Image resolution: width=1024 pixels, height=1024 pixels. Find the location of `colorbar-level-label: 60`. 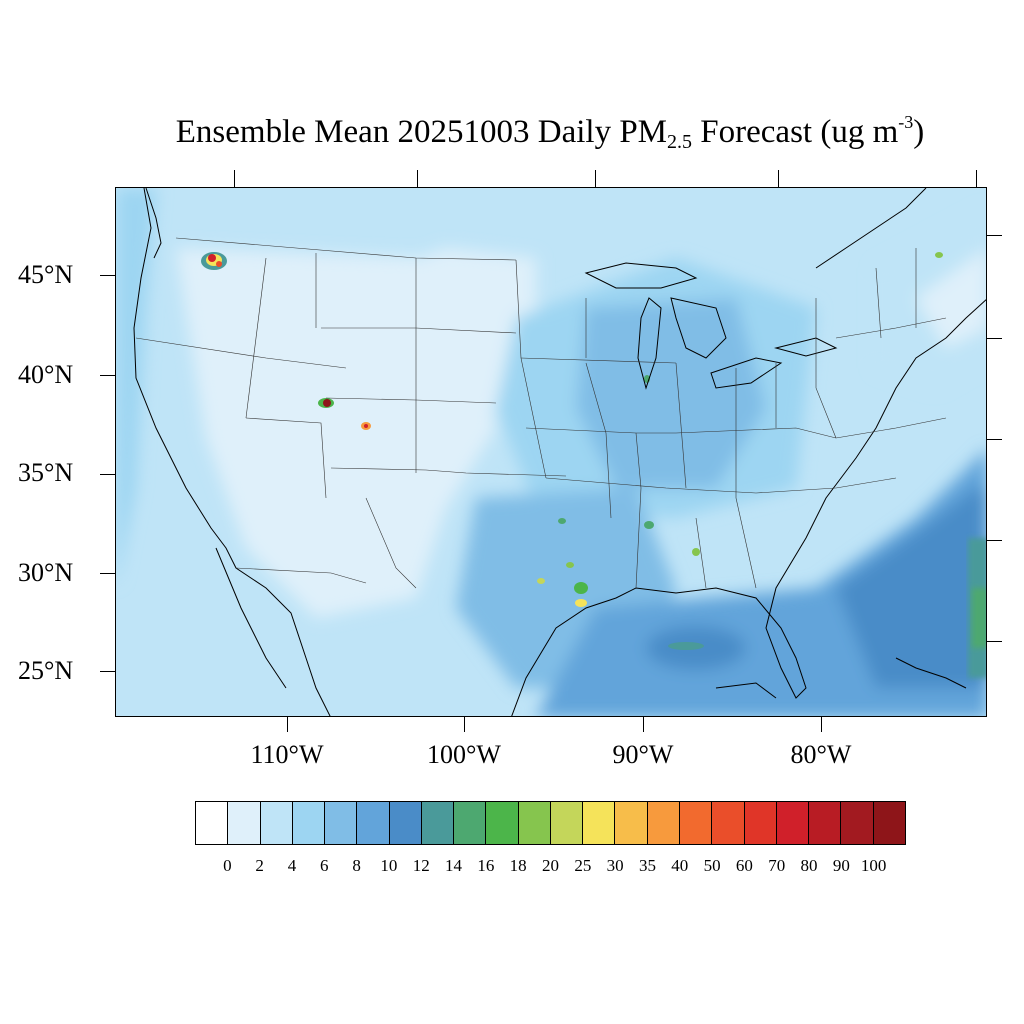

colorbar-level-label: 60 is located at coordinates (744, 865).